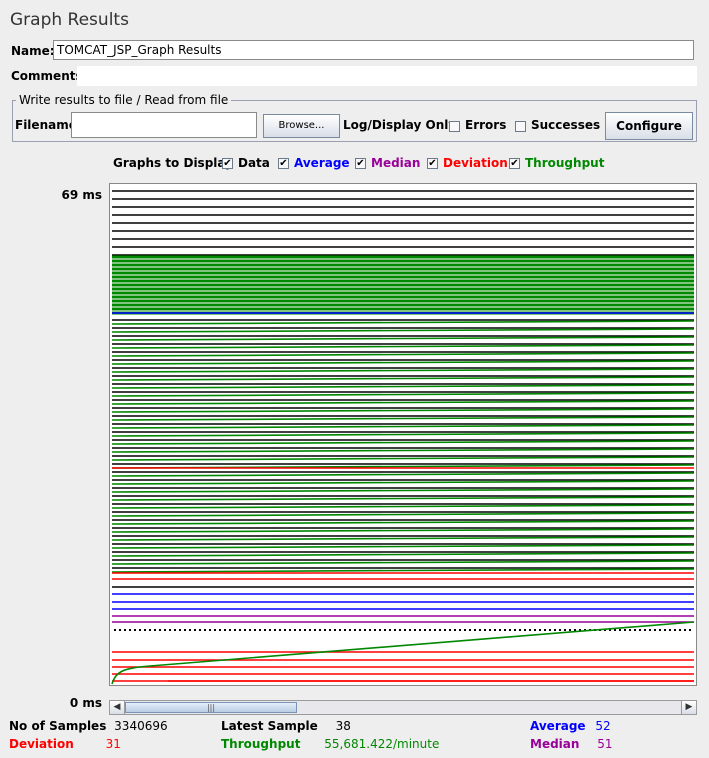 This screenshot has width=709, height=758. What do you see at coordinates (558, 726) in the screenshot?
I see `average-stat-label: Average` at bounding box center [558, 726].